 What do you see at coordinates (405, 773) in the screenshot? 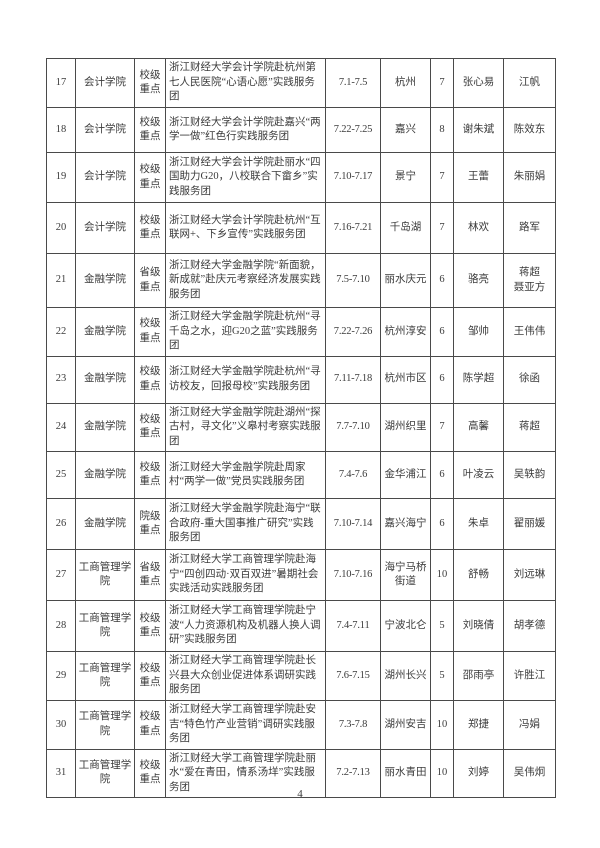
I see `cell-place: 丽水青田` at bounding box center [405, 773].